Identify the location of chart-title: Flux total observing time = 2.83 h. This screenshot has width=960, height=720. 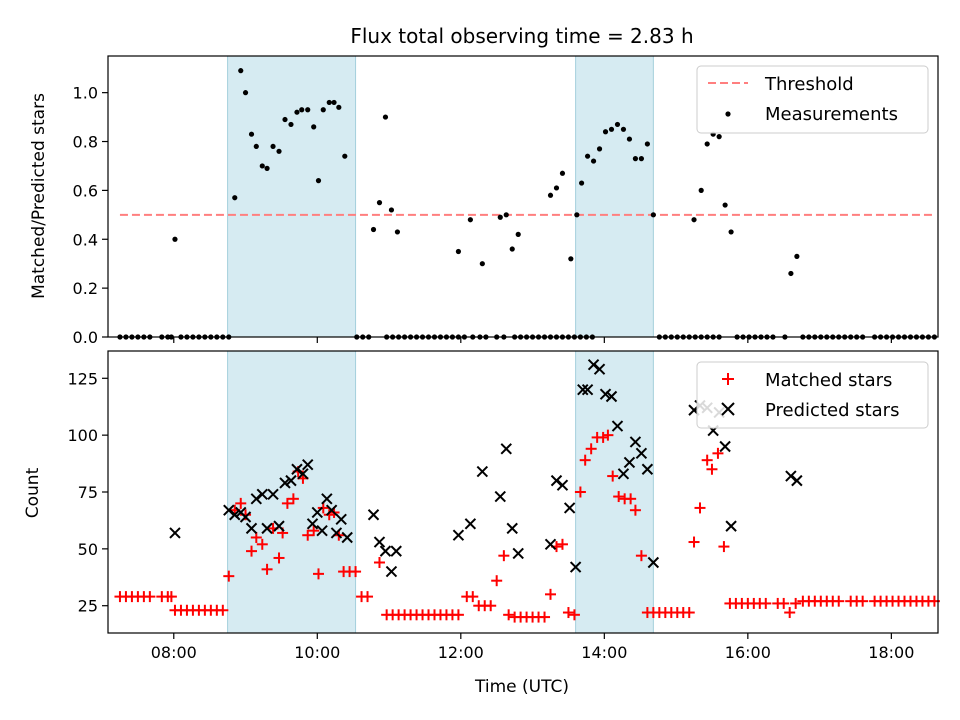
(521, 36).